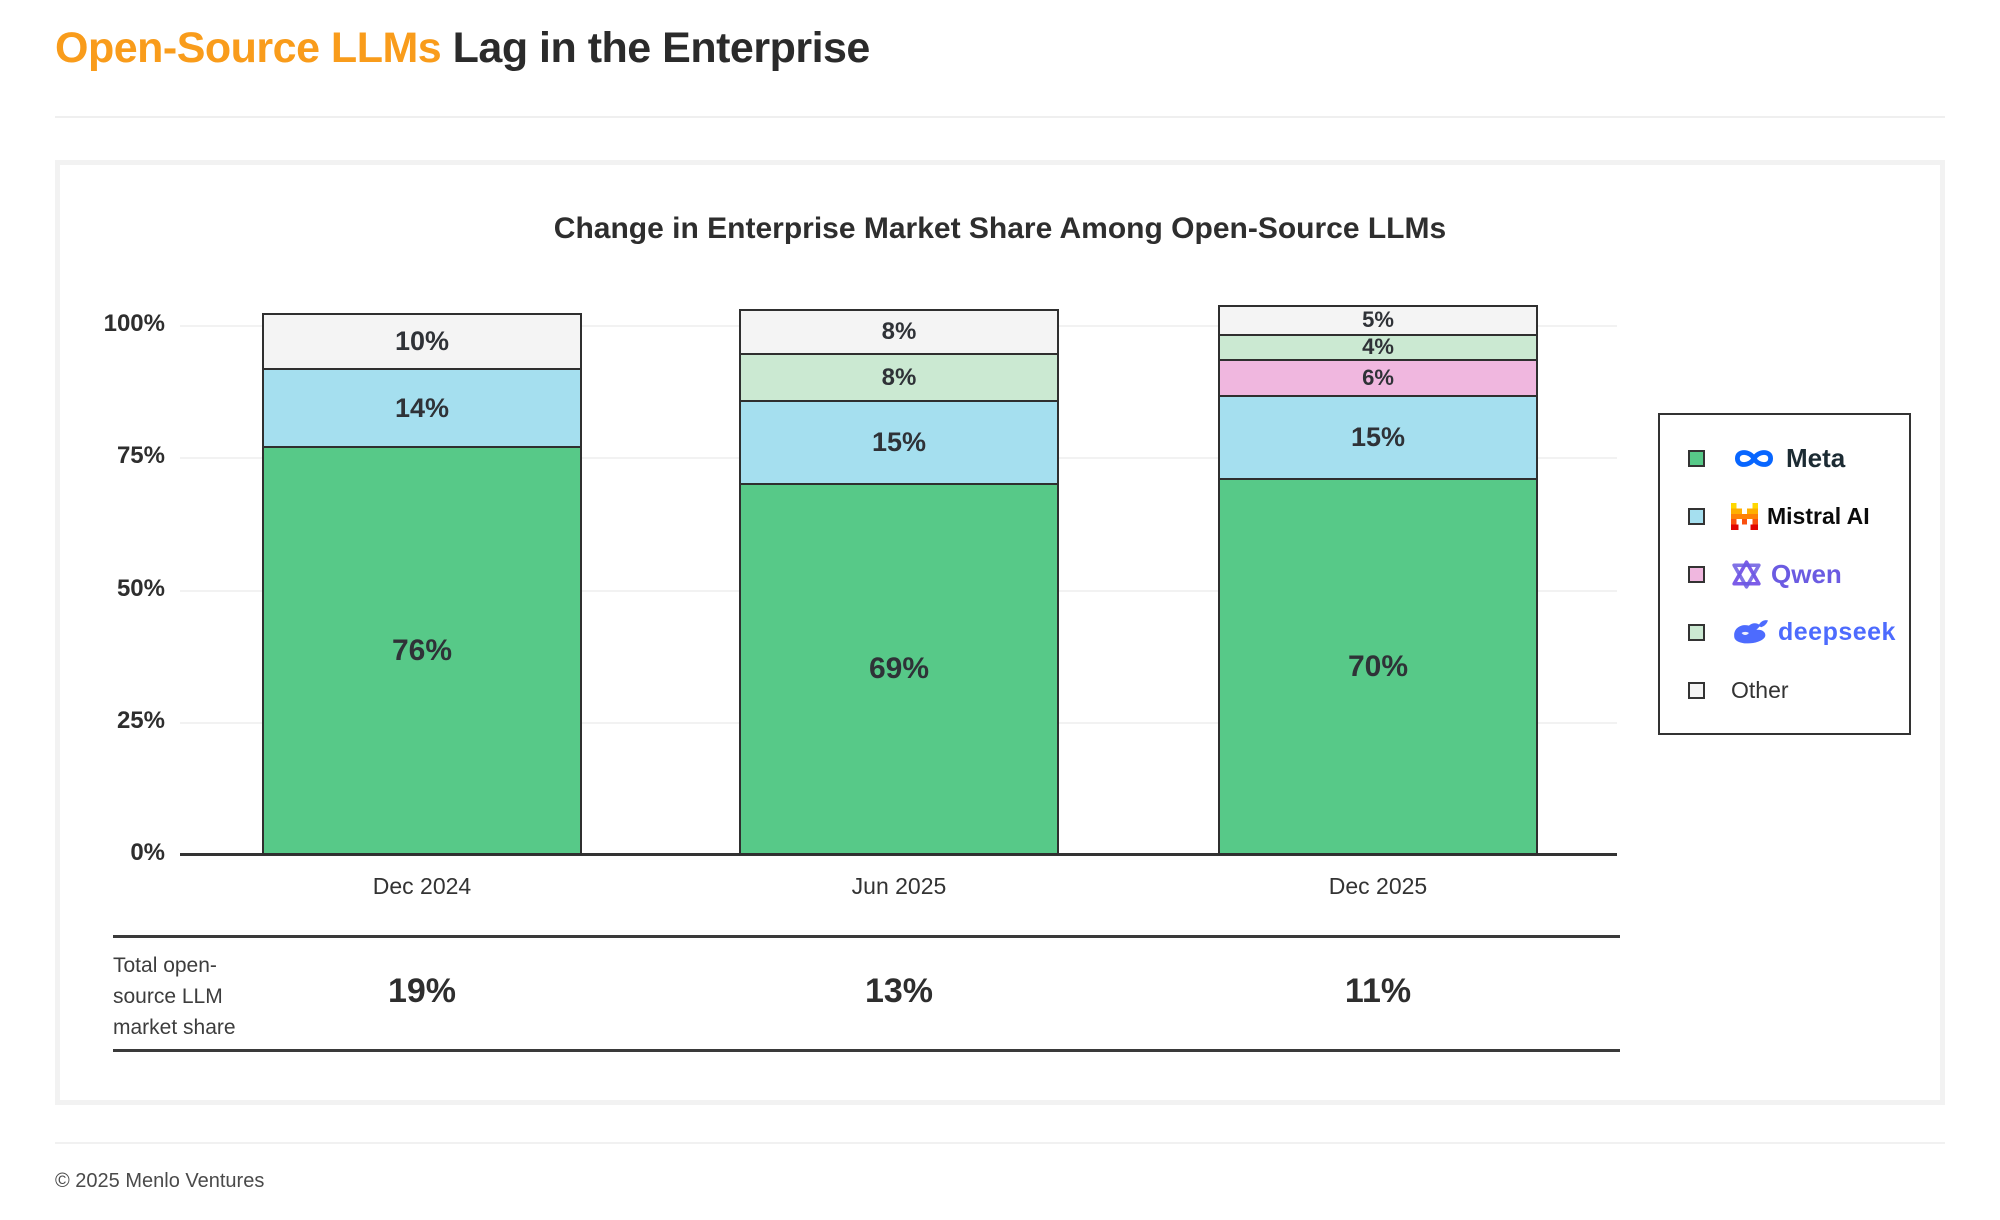 The height and width of the screenshot is (1220, 2000). Describe the element at coordinates (1750, 632) in the screenshot. I see `deepseek-whale-icon` at that location.